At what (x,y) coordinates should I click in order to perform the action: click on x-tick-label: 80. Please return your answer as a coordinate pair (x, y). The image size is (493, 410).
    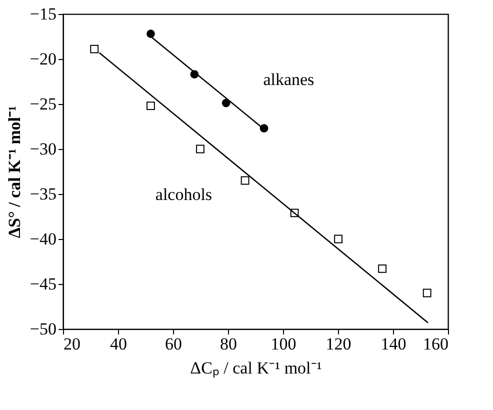
    Looking at the image, I should click on (228, 344).